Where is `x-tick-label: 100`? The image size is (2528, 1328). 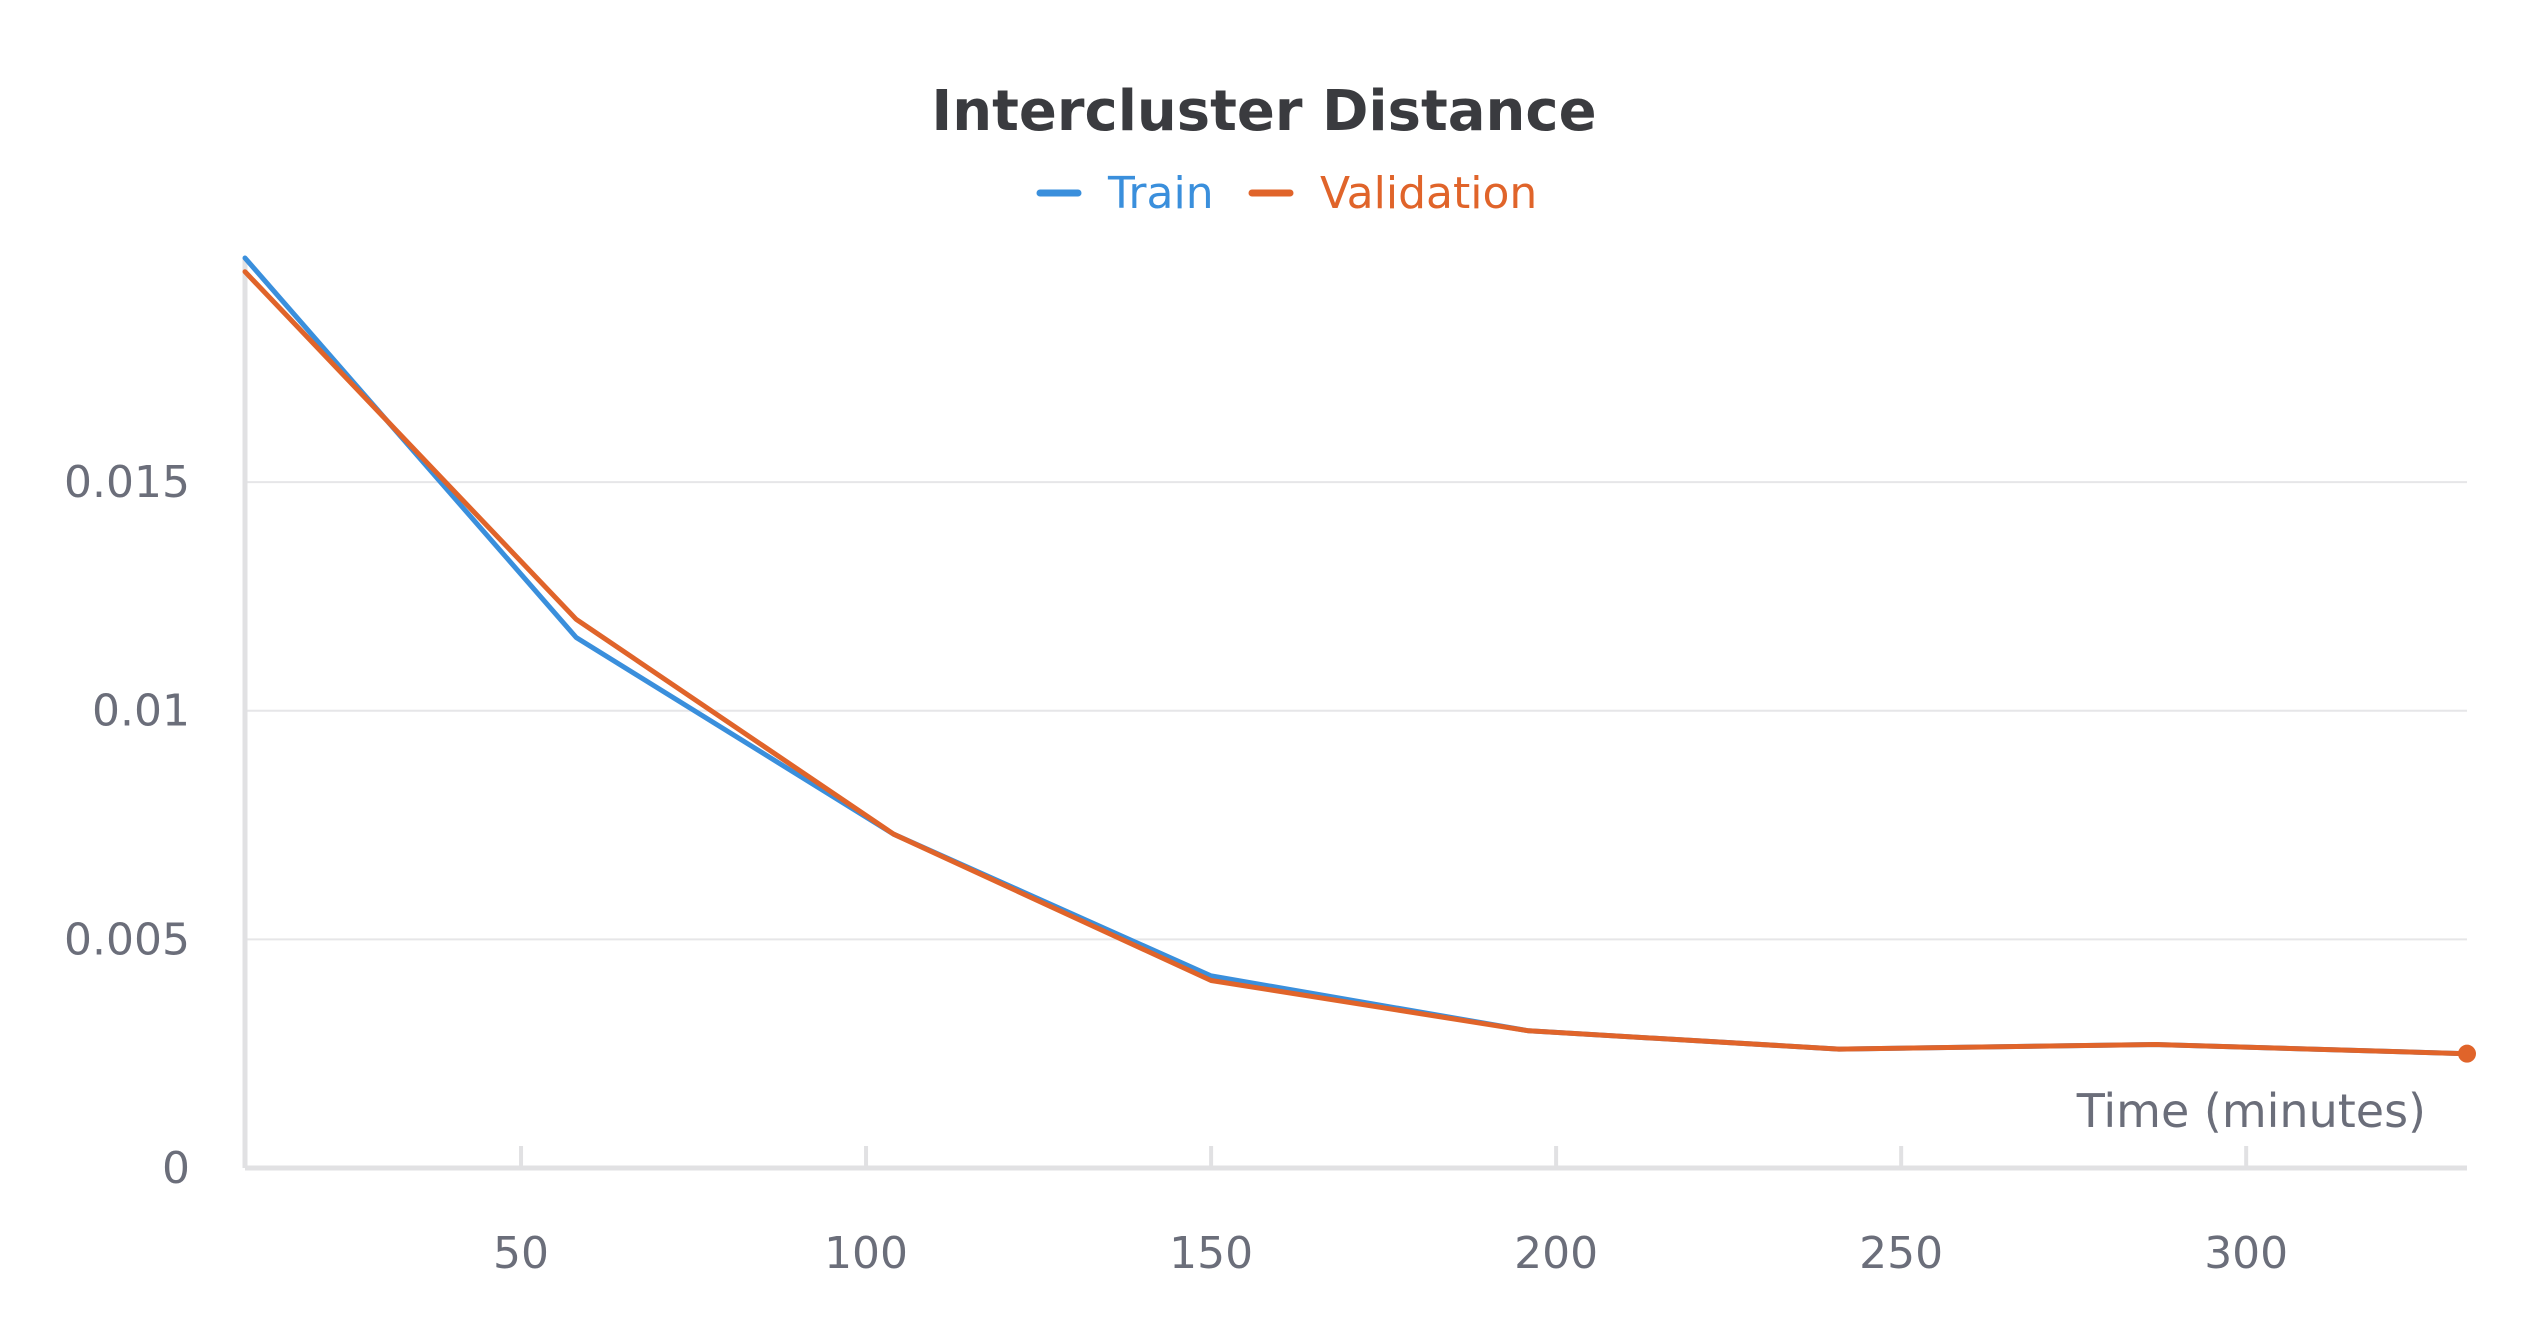 x-tick-label: 100 is located at coordinates (866, 1253).